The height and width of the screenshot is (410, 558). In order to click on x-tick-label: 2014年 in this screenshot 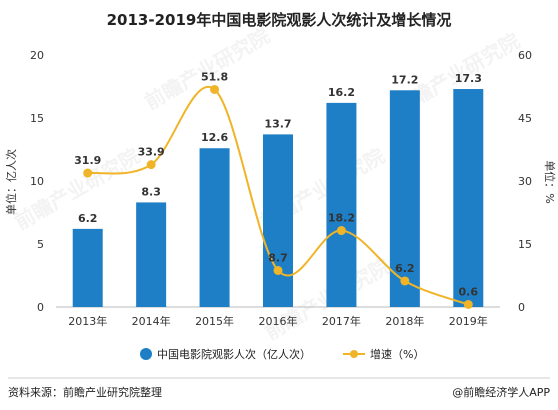, I will do `click(151, 321)`.